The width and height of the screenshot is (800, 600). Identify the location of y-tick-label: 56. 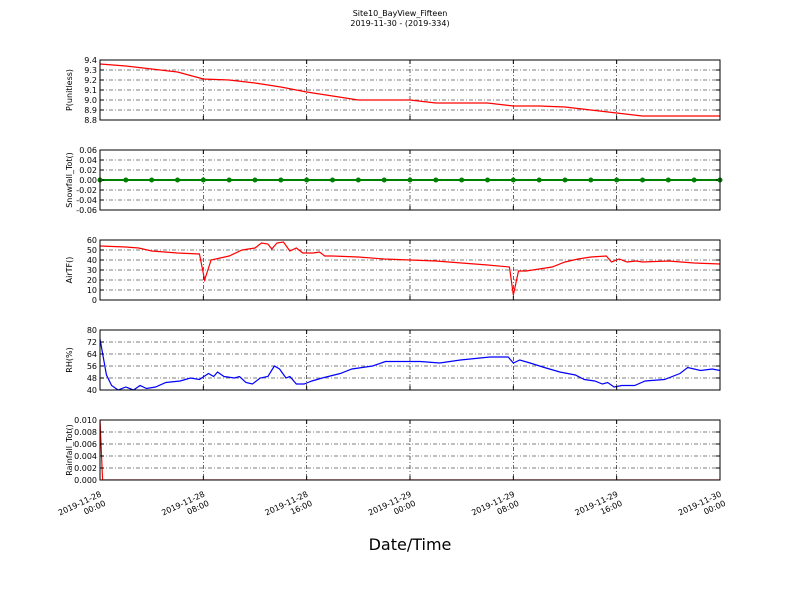
(92, 366).